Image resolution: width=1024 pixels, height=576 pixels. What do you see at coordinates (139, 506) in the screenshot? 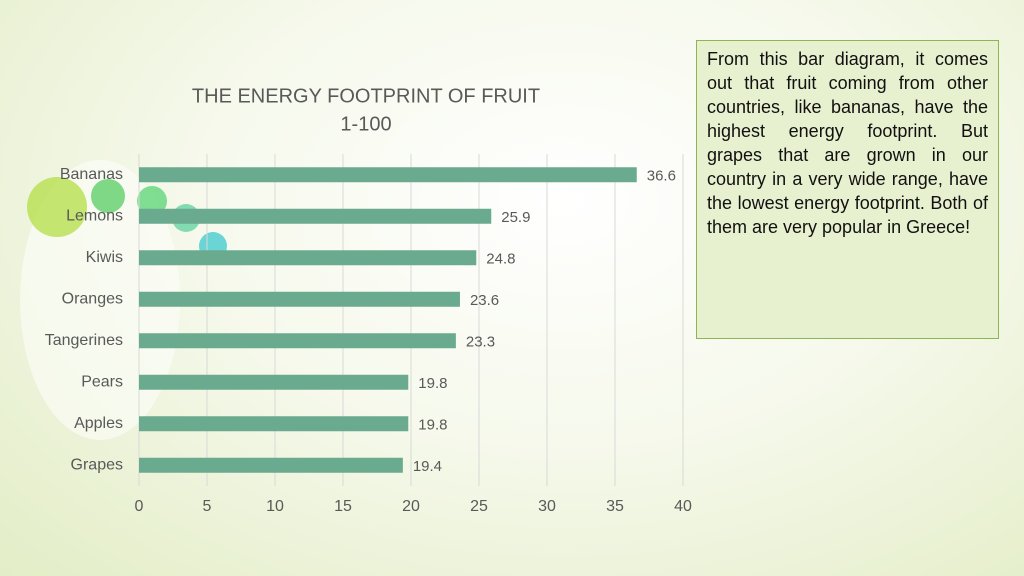
I see `x-tick-label: 0` at bounding box center [139, 506].